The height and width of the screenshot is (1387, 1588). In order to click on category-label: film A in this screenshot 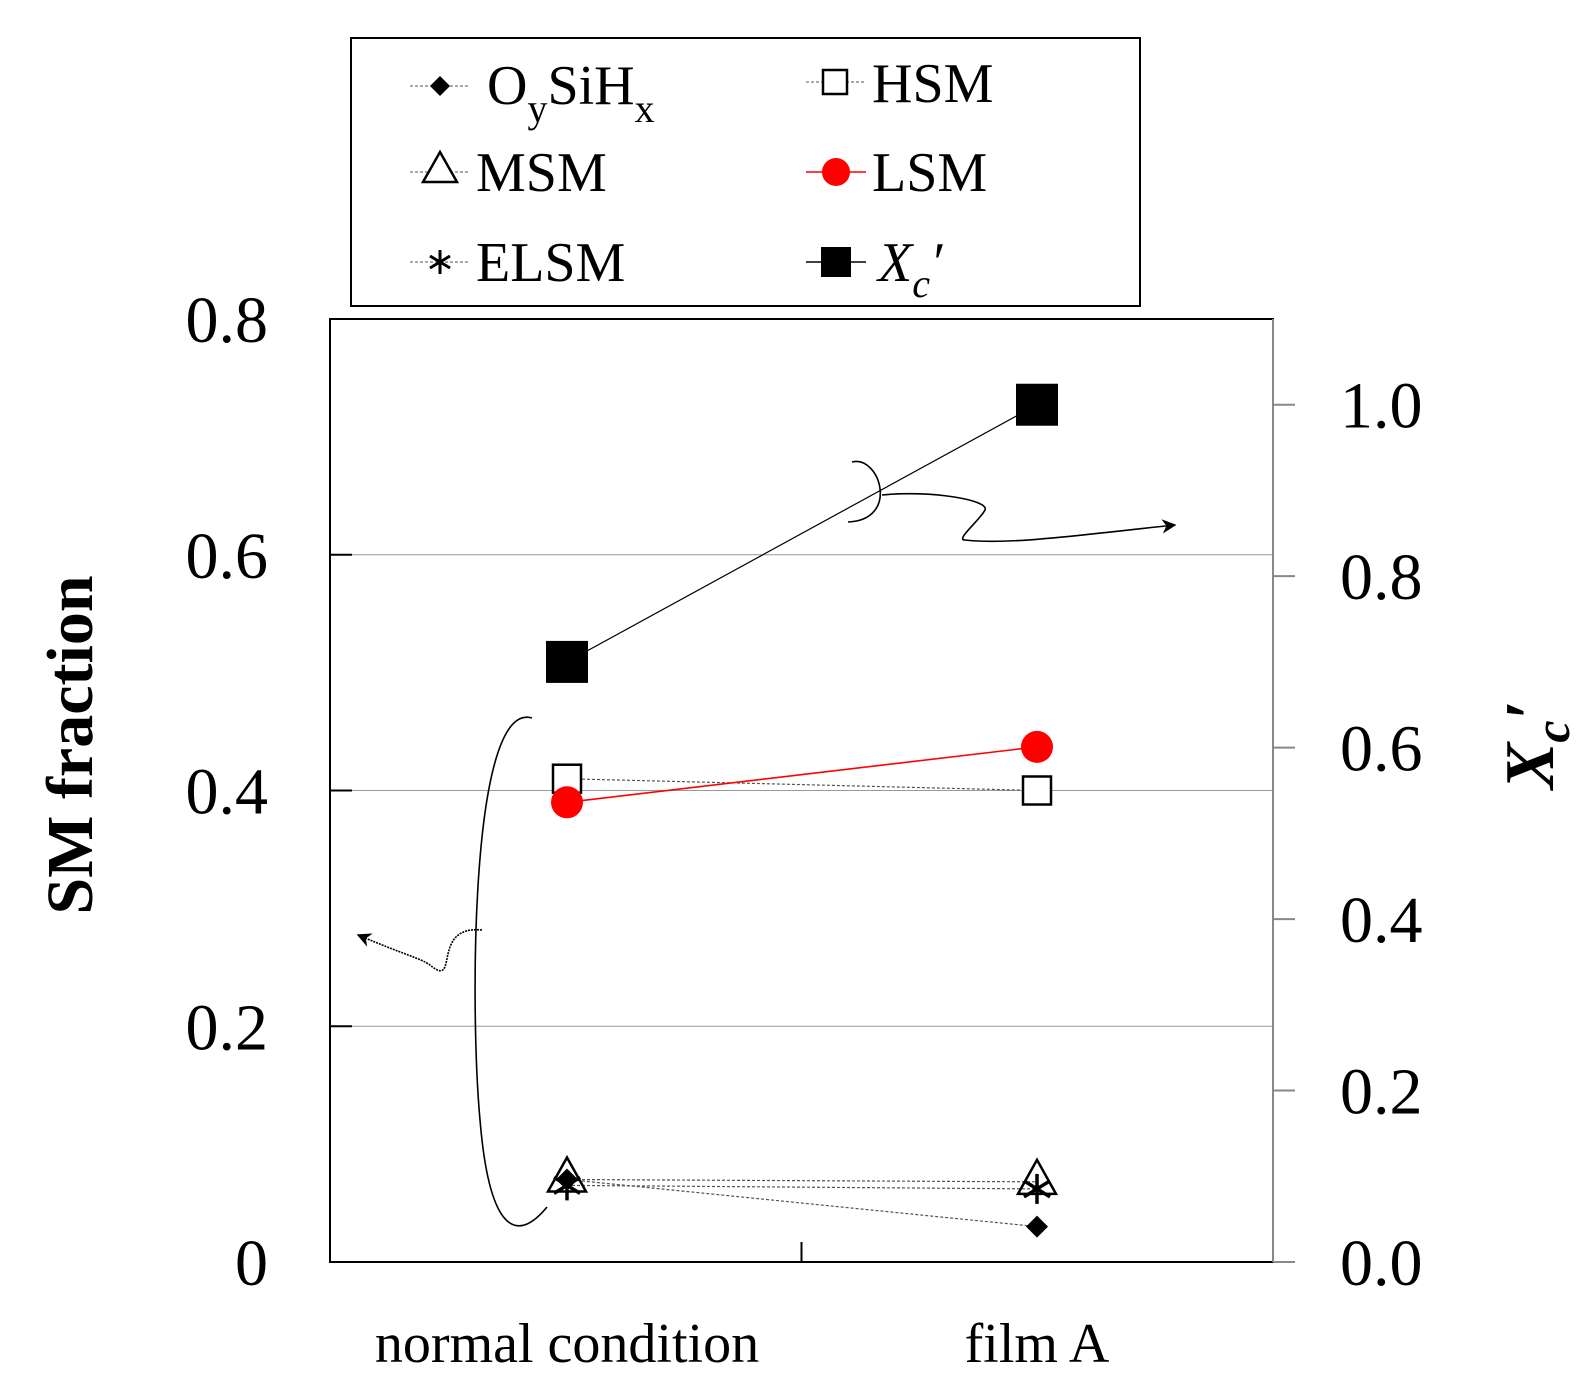, I will do `click(1037, 1344)`.